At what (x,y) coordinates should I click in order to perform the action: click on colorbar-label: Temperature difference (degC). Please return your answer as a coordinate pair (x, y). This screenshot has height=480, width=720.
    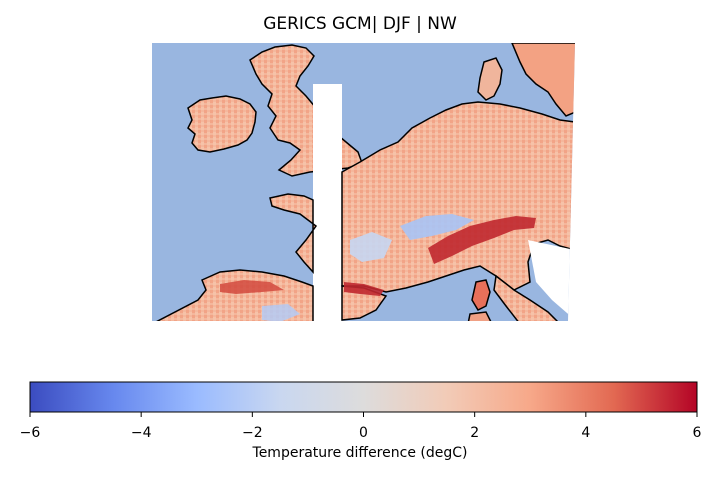
    Looking at the image, I should click on (360, 453).